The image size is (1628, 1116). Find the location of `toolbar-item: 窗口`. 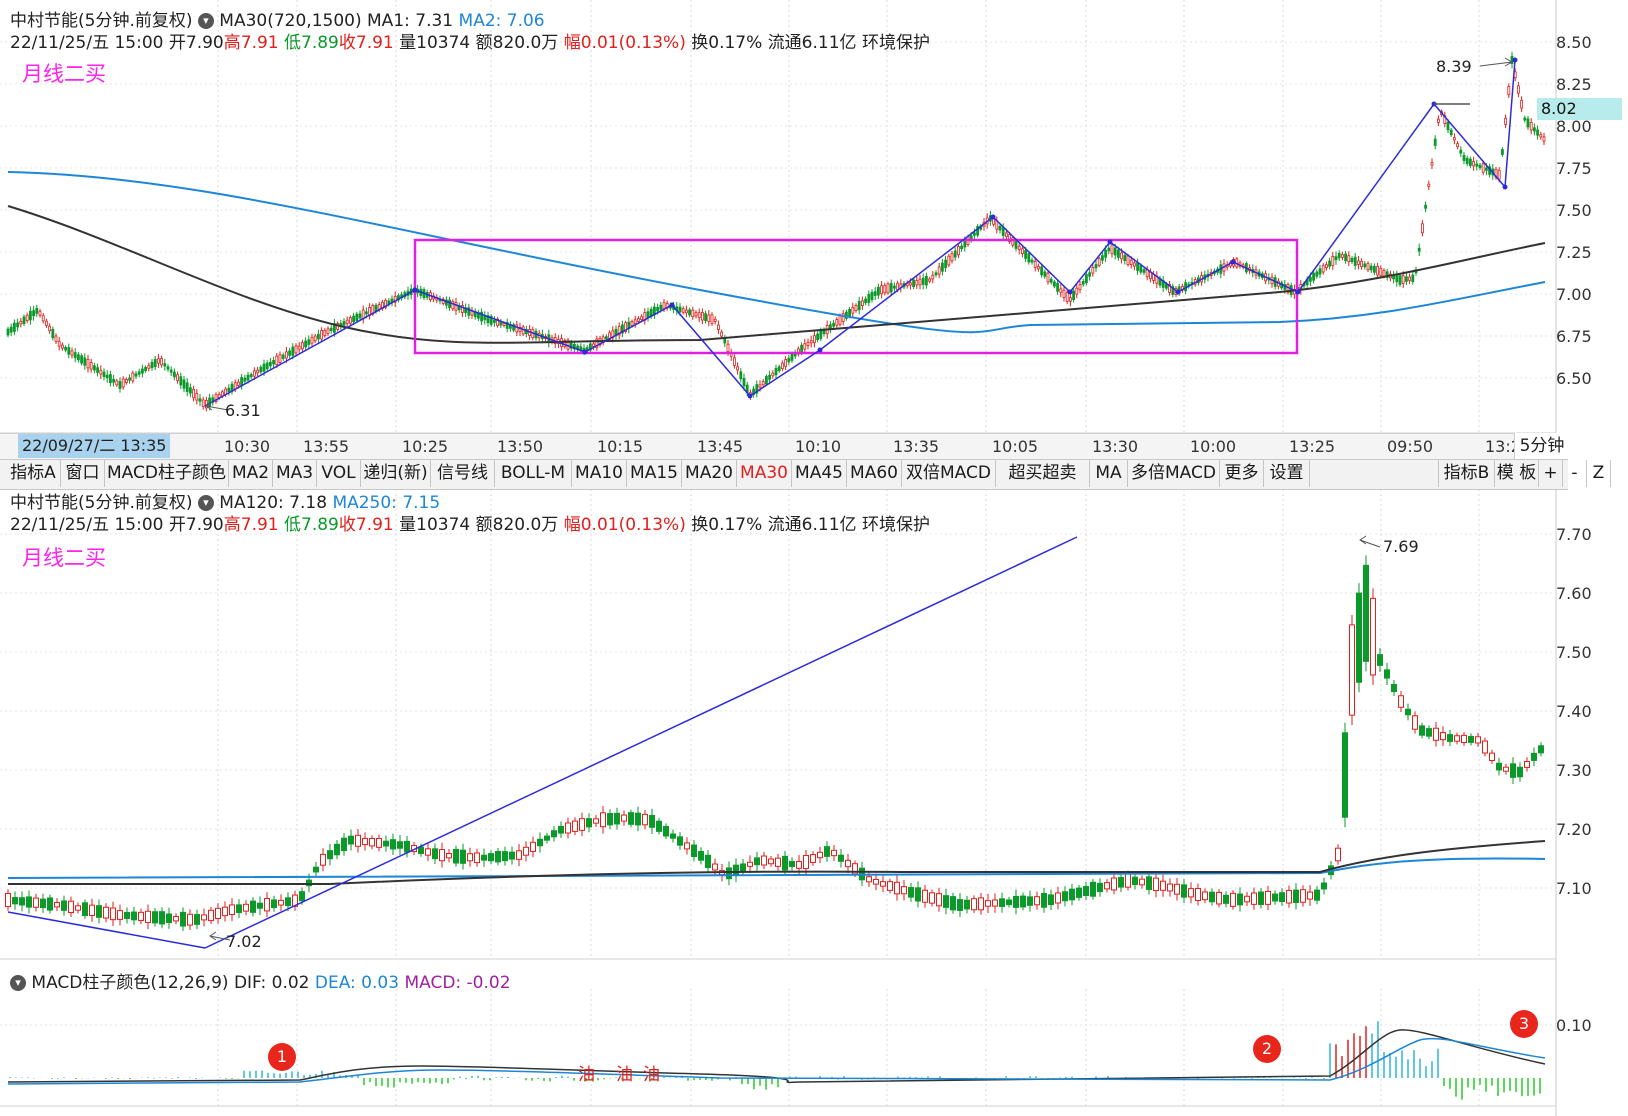

toolbar-item: 窗口 is located at coordinates (83, 473).